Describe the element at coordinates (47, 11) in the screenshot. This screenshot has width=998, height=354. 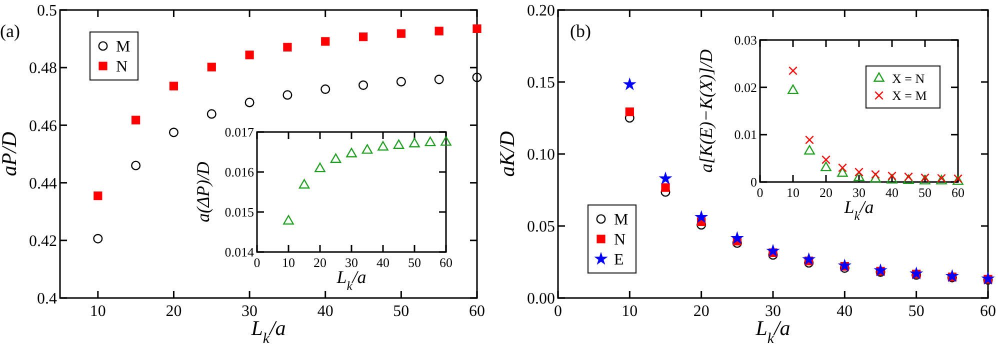
I see `y-tick-label: 0.5` at that location.